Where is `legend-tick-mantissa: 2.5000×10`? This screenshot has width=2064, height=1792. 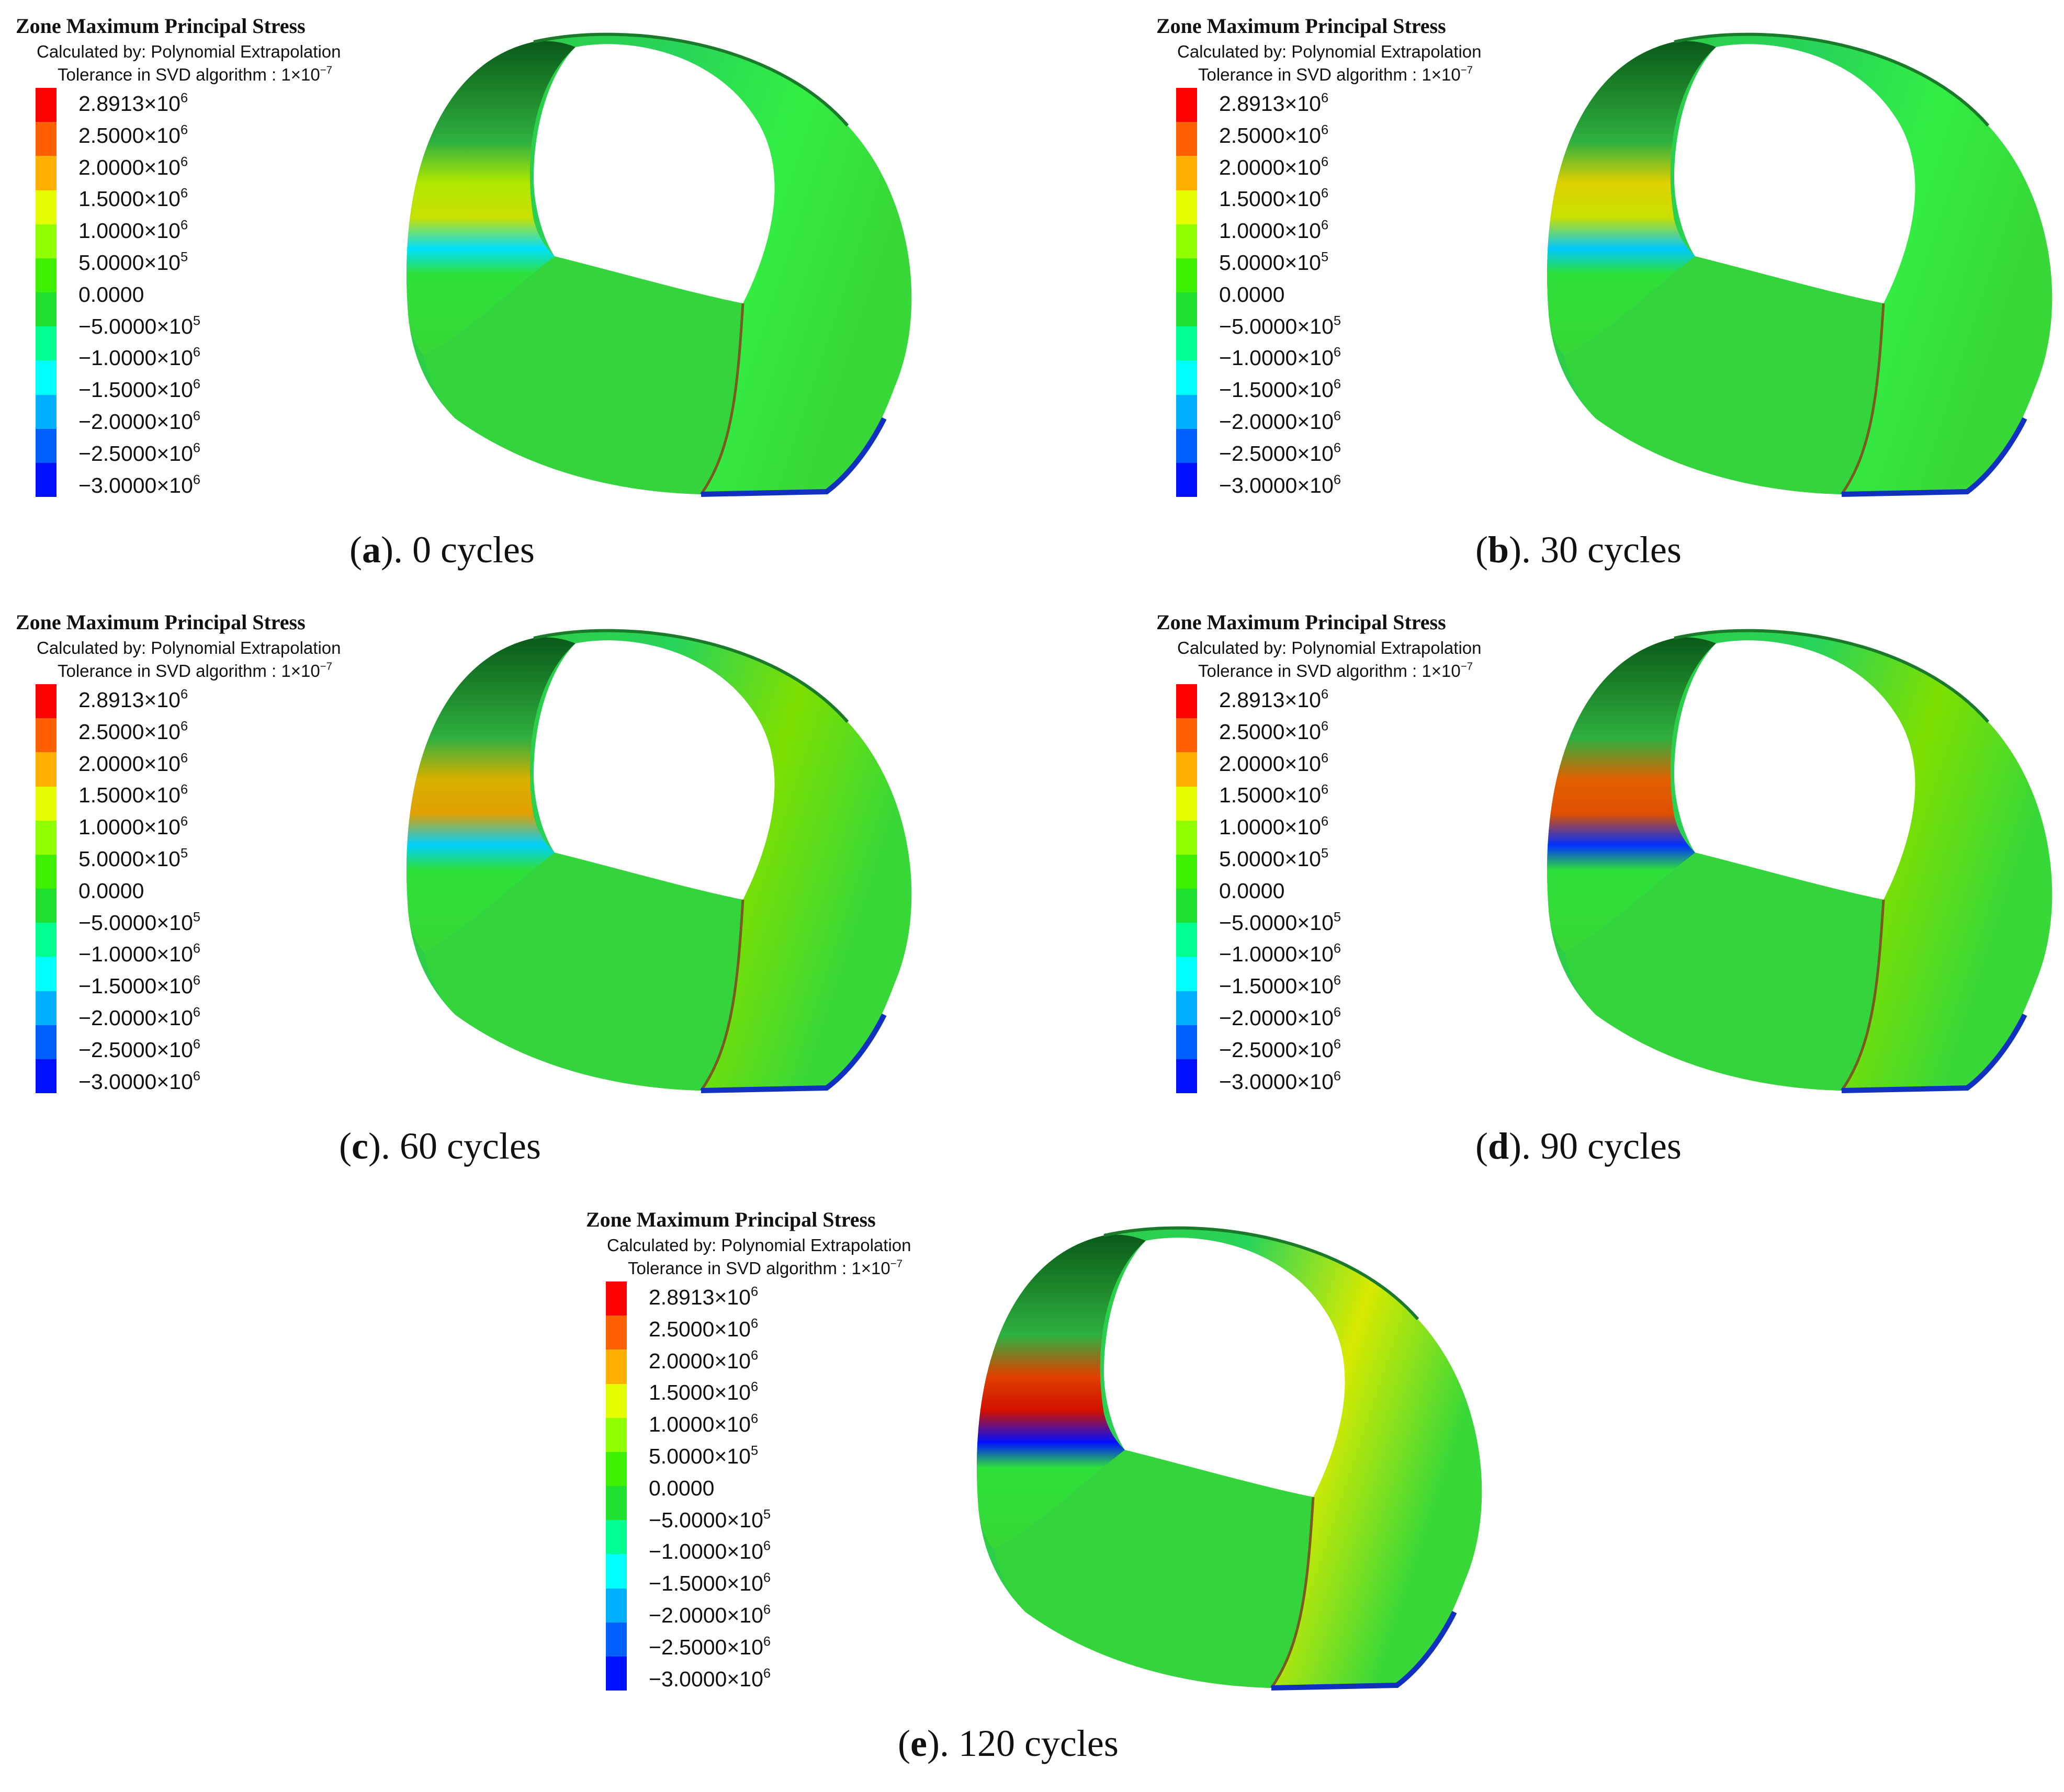 legend-tick-mantissa: 2.5000×10 is located at coordinates (129, 135).